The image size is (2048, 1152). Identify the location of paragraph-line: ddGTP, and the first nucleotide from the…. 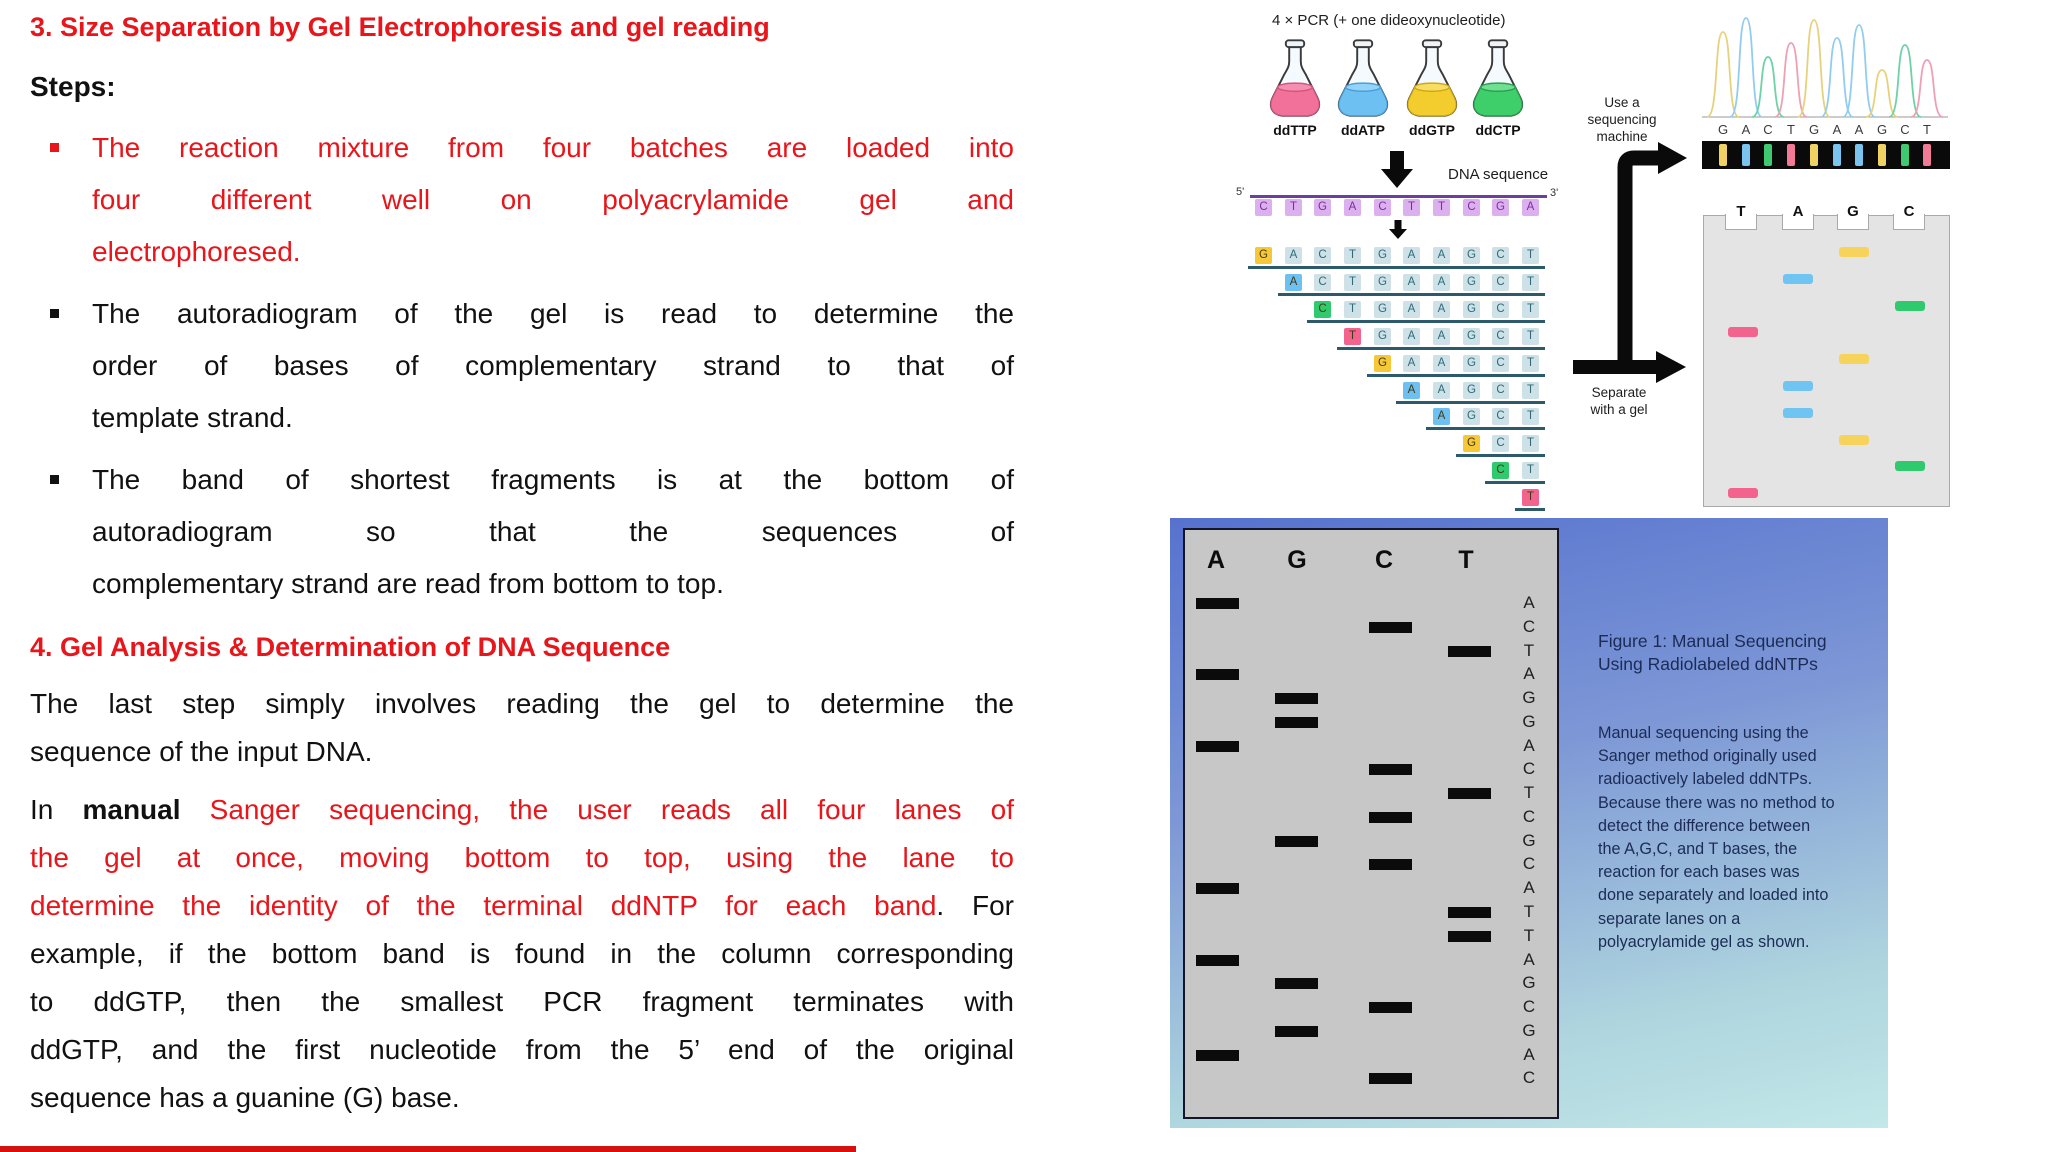
(522, 1050).